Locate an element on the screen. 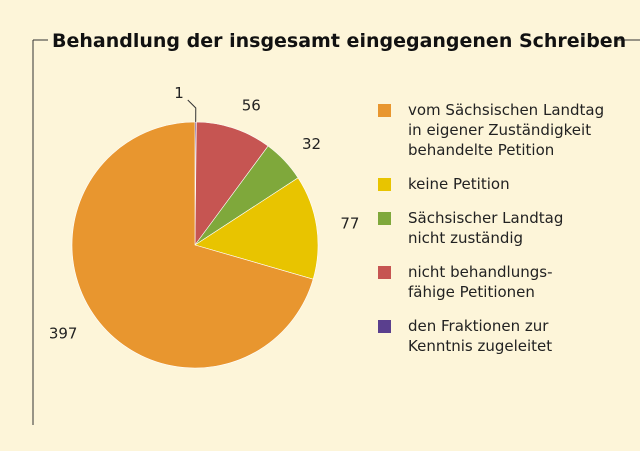 Image resolution: width=640 pixels, height=451 pixels. legend-item: Sächsischer Landtag nicht zuständig is located at coordinates (503, 228).